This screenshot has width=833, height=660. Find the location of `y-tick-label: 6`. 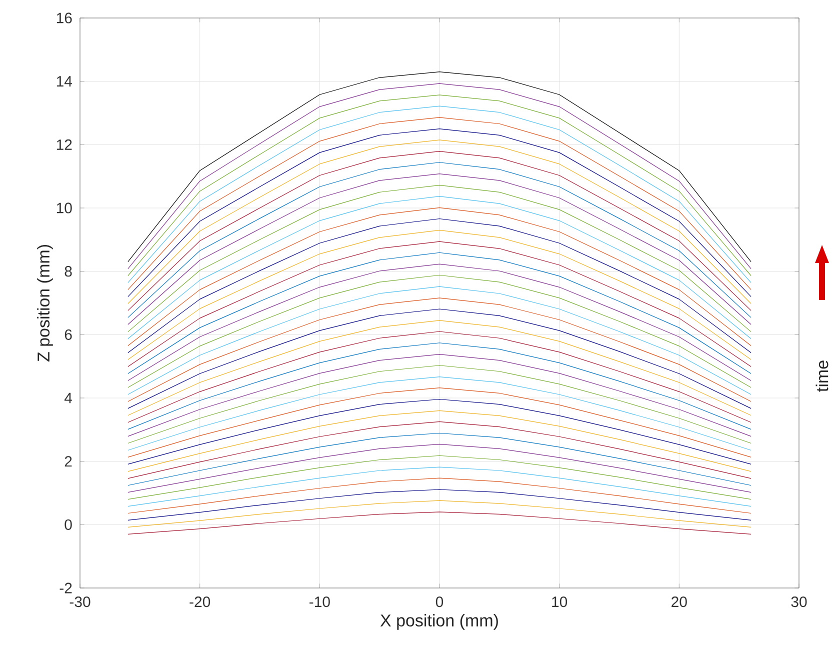

y-tick-label: 6 is located at coordinates (68, 334).